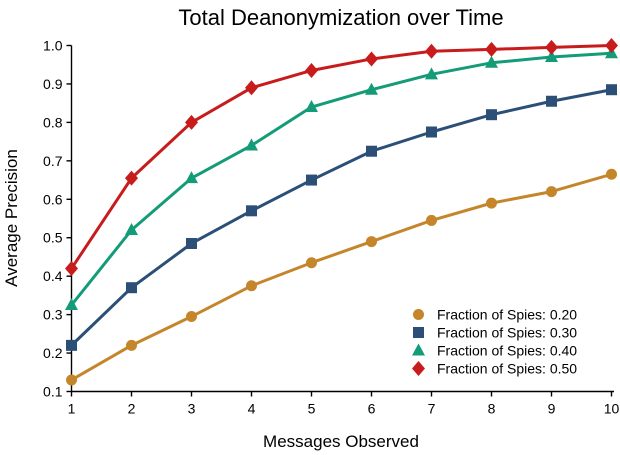  What do you see at coordinates (53, 46) in the screenshot?
I see `y-tick-label: 1.0` at bounding box center [53, 46].